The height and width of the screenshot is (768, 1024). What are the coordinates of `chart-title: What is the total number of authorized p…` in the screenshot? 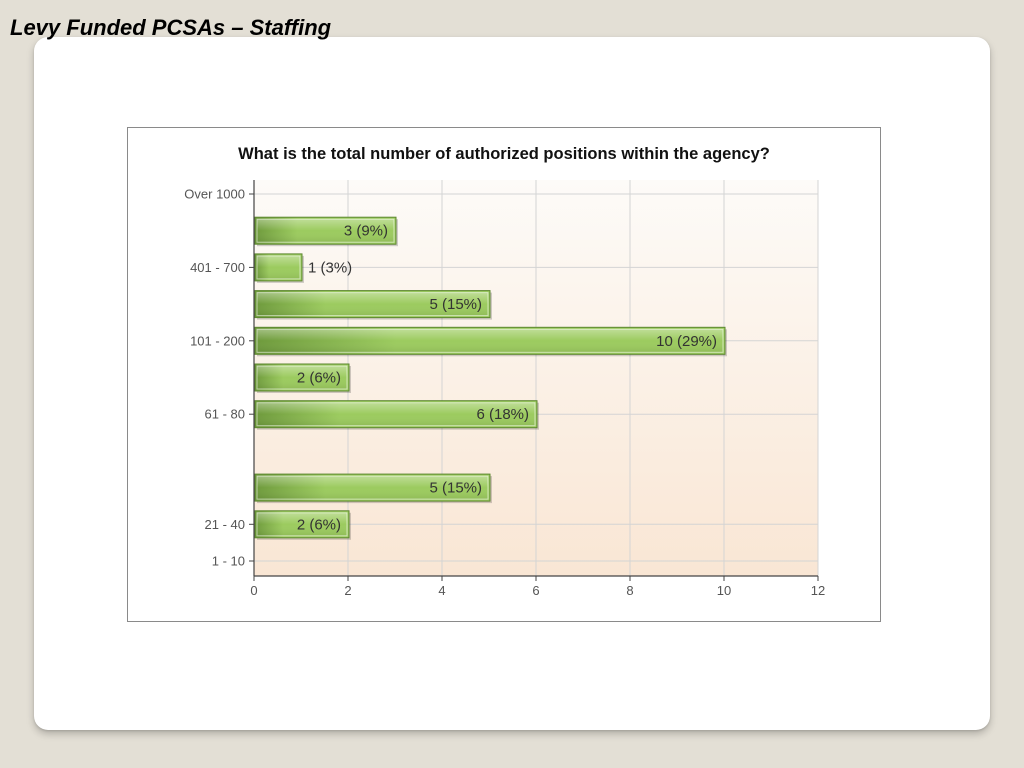 It's located at (504, 154).